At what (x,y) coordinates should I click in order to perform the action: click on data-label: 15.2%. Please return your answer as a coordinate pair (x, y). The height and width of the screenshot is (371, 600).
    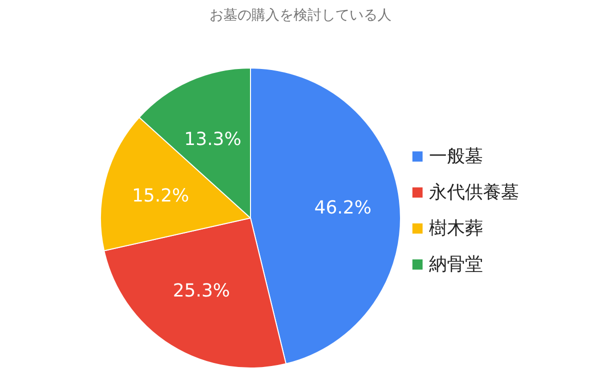
    Looking at the image, I should click on (161, 196).